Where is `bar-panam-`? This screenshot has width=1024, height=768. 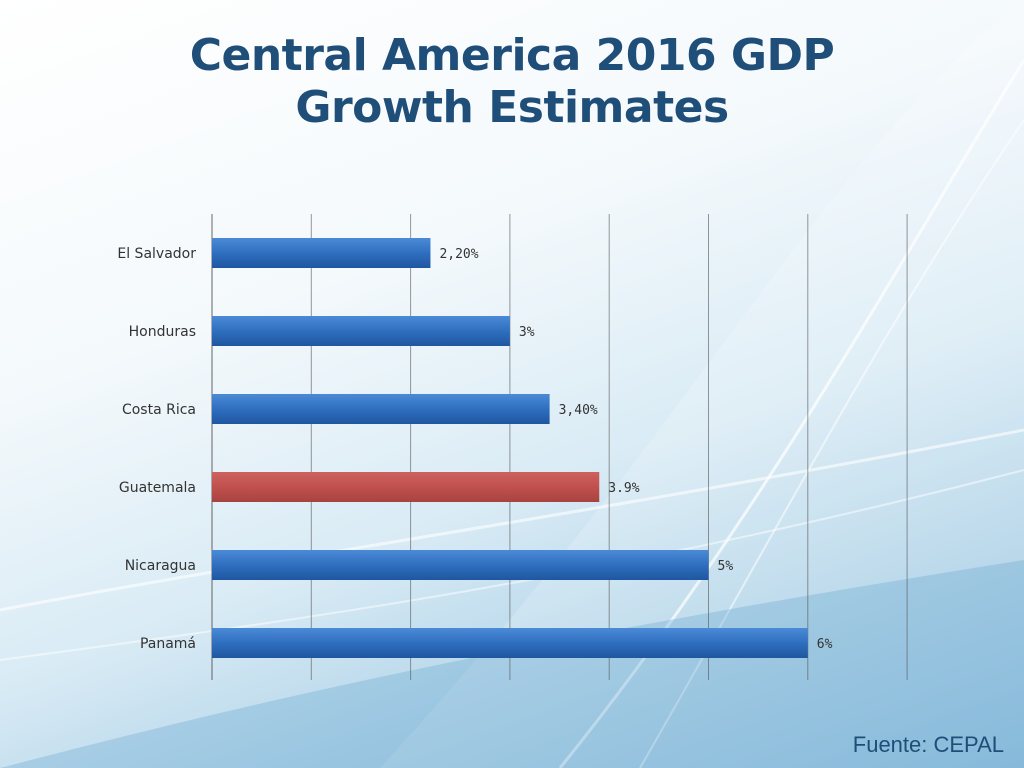
bar-panam- is located at coordinates (510, 643).